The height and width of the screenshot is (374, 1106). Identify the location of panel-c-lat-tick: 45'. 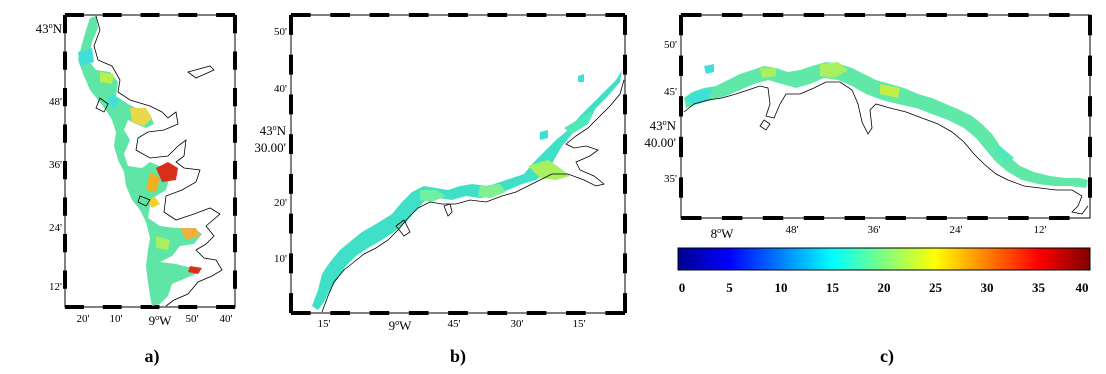
(670, 92).